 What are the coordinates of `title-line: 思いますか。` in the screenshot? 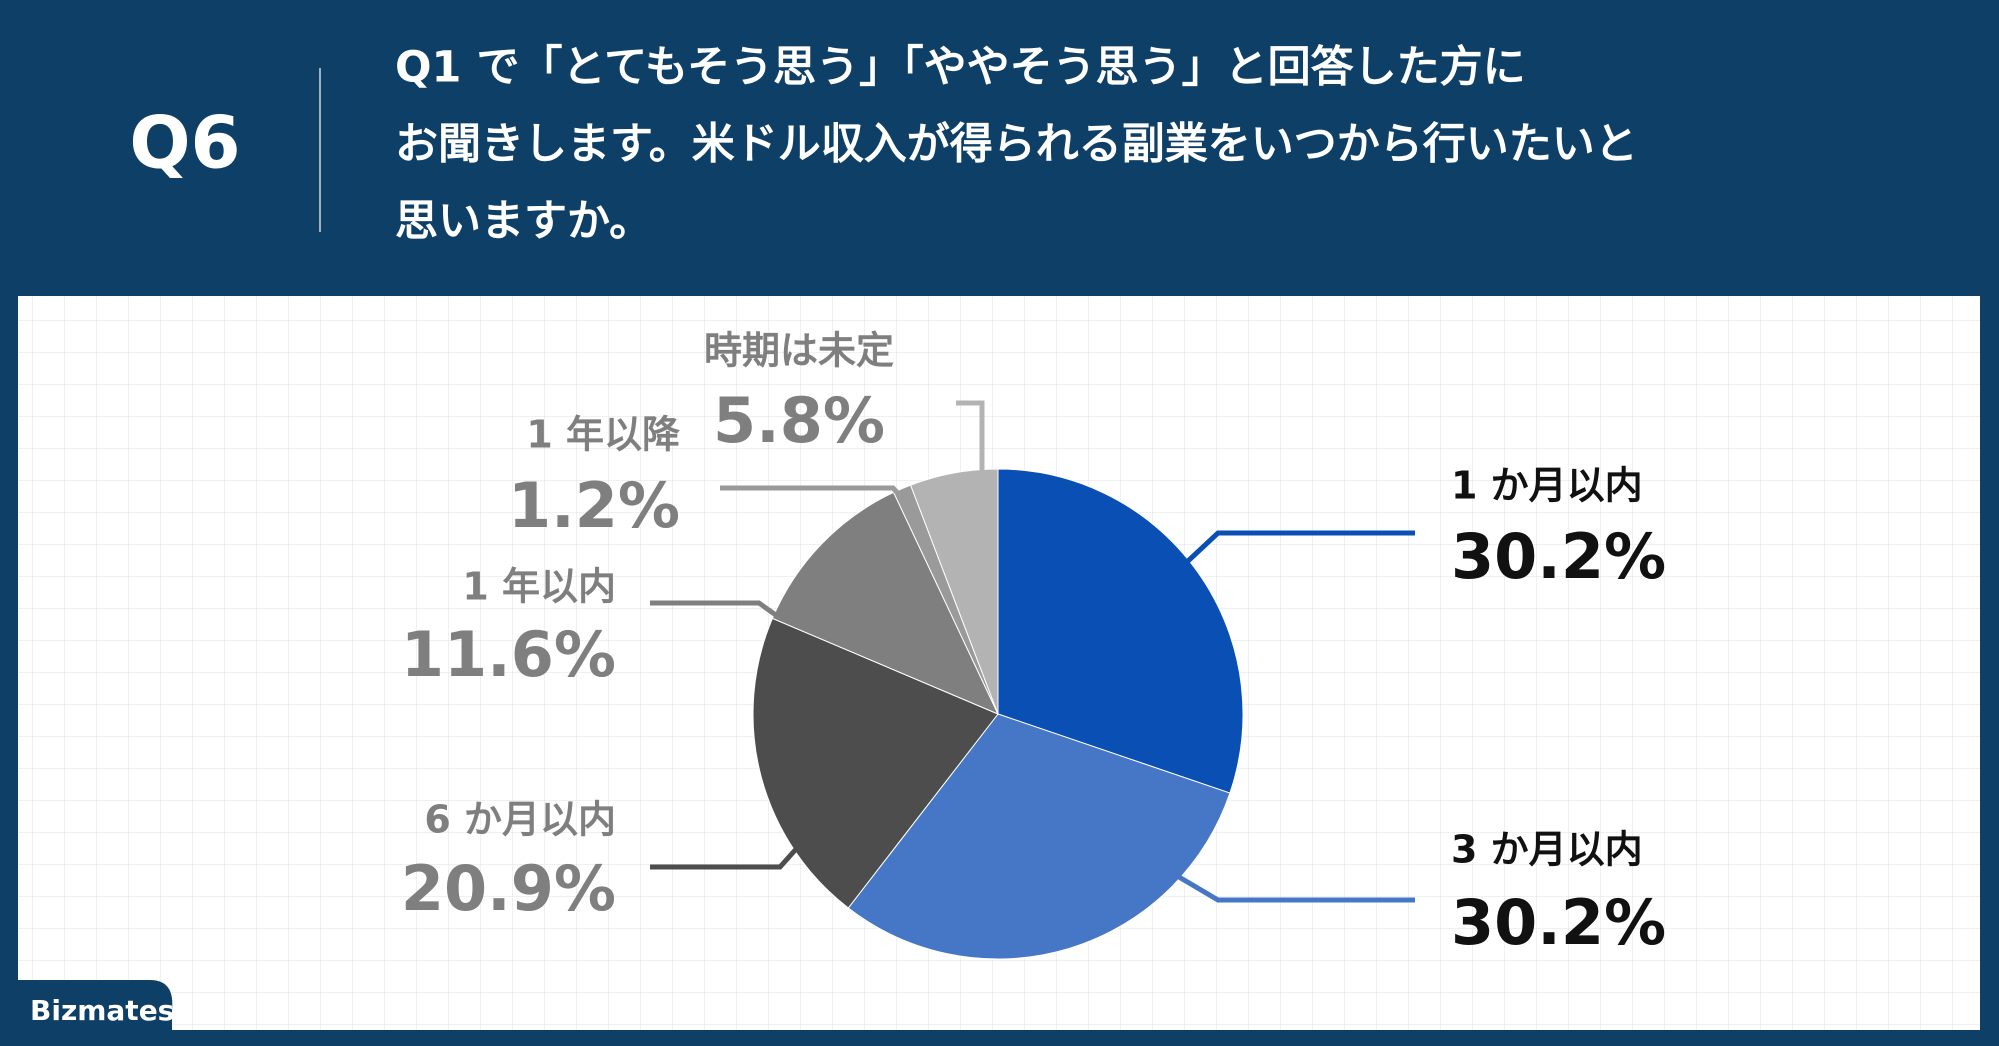 It's located at (523, 222).